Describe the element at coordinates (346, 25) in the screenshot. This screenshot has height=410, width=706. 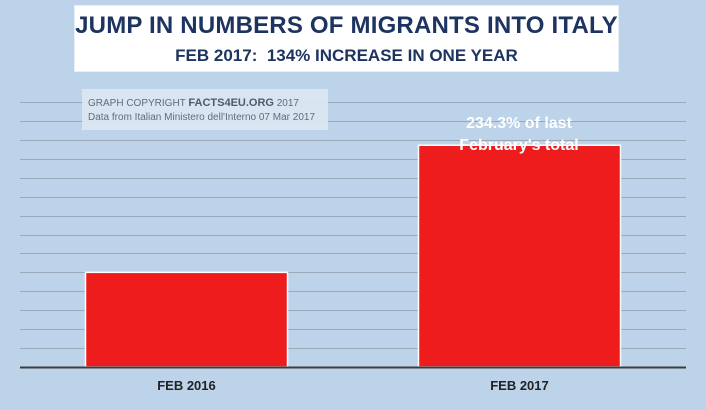
I see `chart-title: JUMP IN NUMBERS OF MIGRANTS INTO ITALY` at that location.